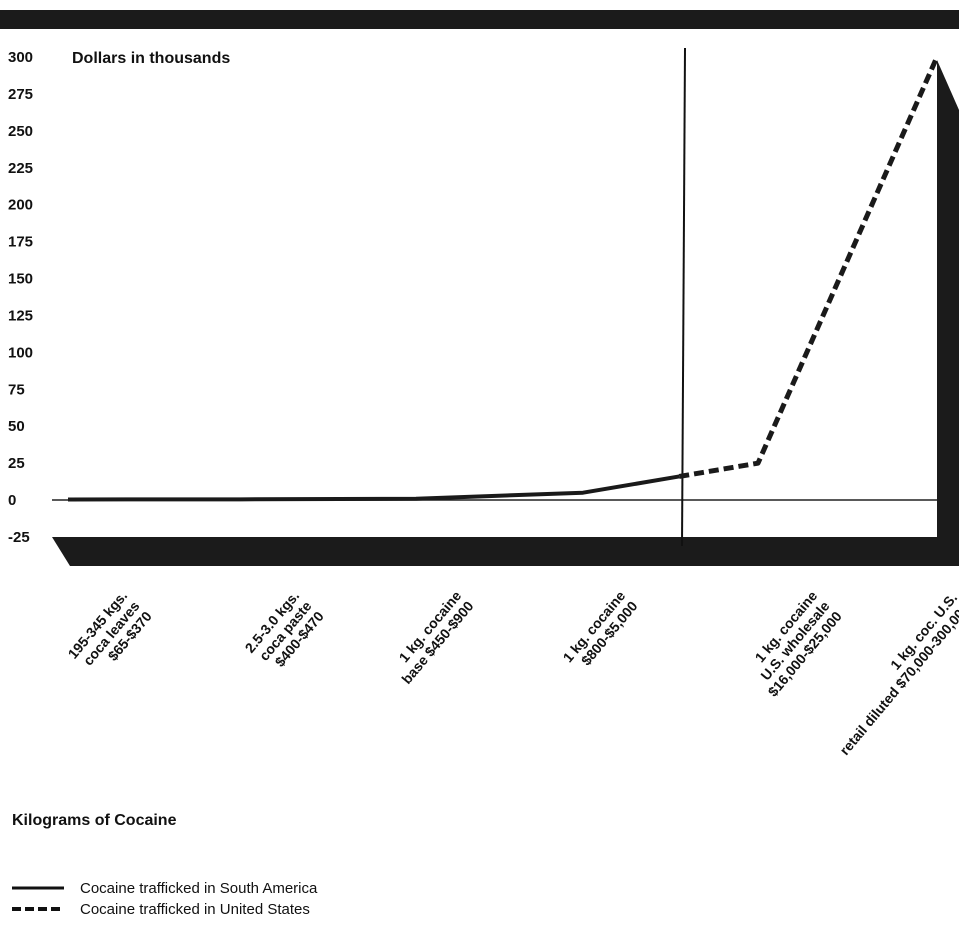 Image resolution: width=959 pixels, height=927 pixels. What do you see at coordinates (809, 267) in the screenshot?
I see `series-line-united-states` at bounding box center [809, 267].